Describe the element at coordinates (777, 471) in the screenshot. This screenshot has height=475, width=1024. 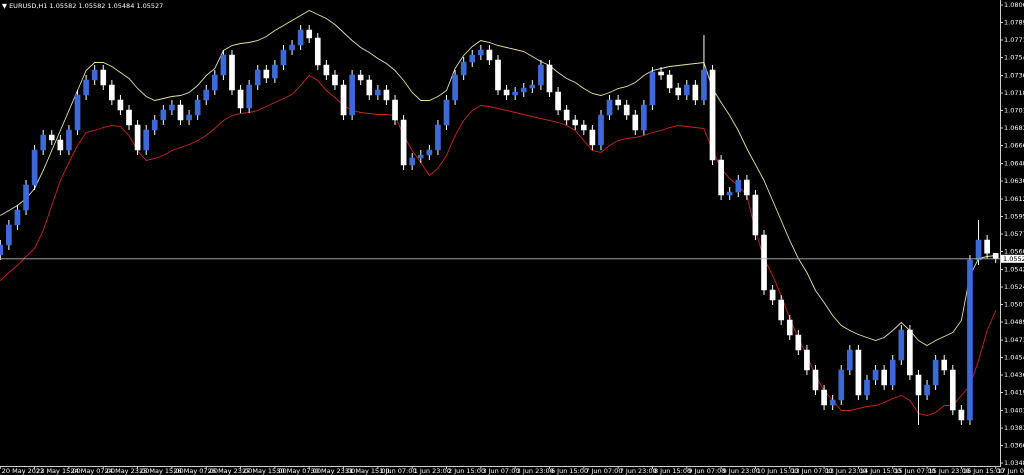
I see `x-tick-label: 10 Jun 15:00` at that location.